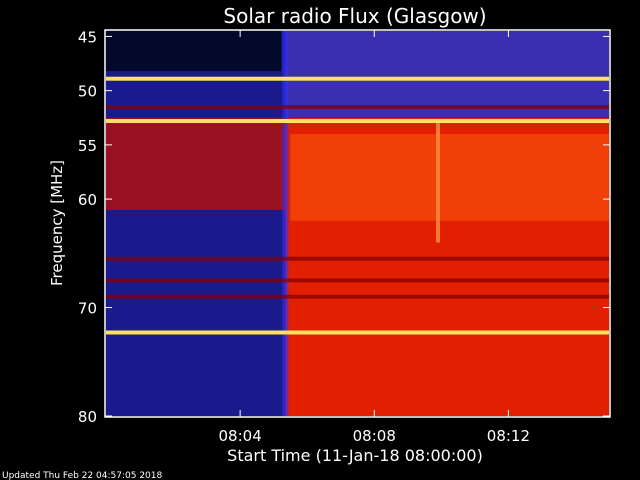  I want to click on x-tick-label: 08:08, so click(374, 436).